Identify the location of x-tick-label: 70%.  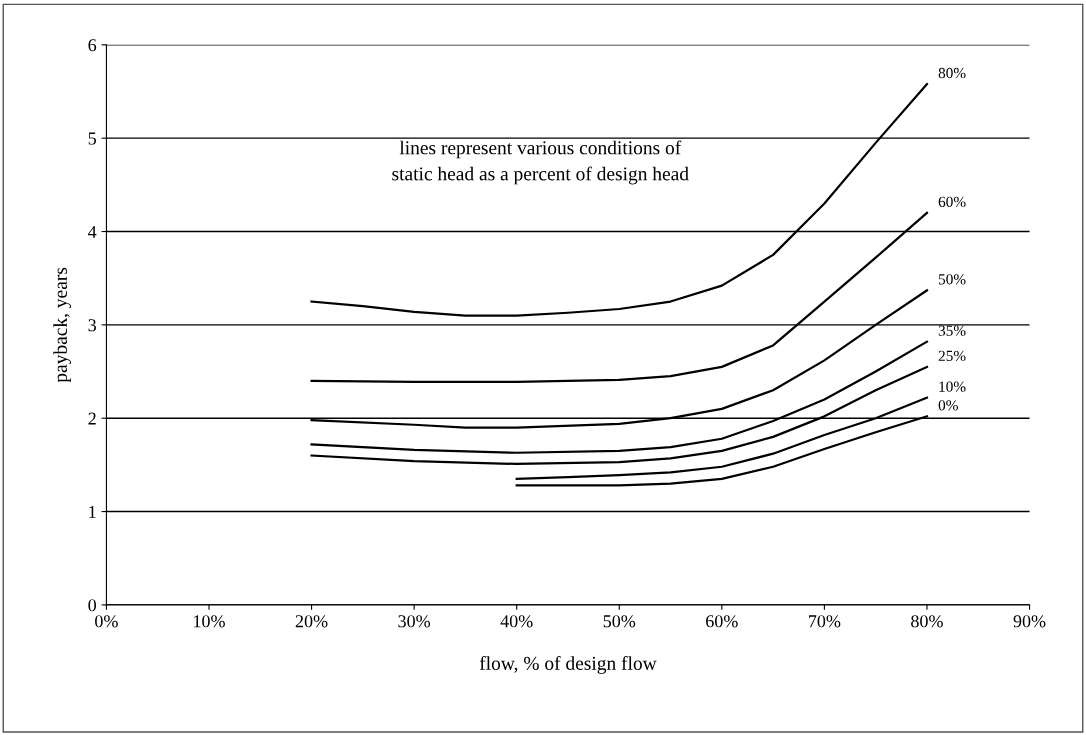
(825, 621).